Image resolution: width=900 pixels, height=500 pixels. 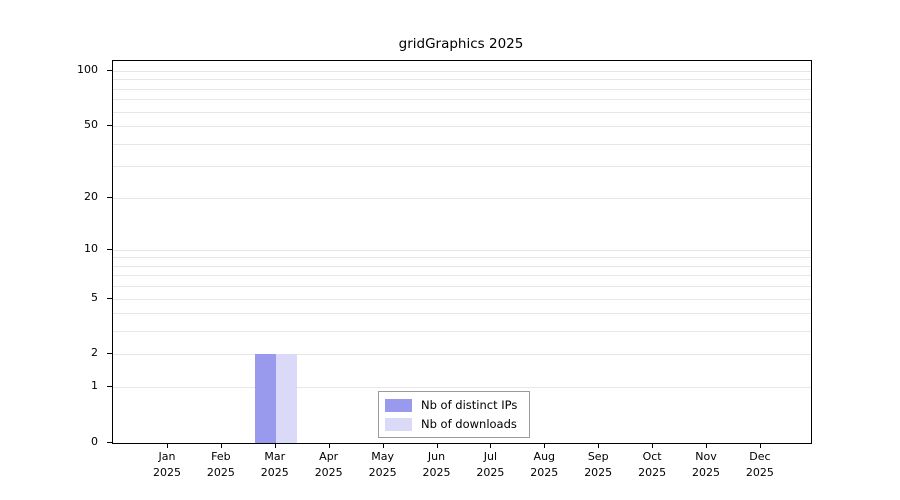 I want to click on x-tick-label: Oct 2025, so click(x=652, y=464).